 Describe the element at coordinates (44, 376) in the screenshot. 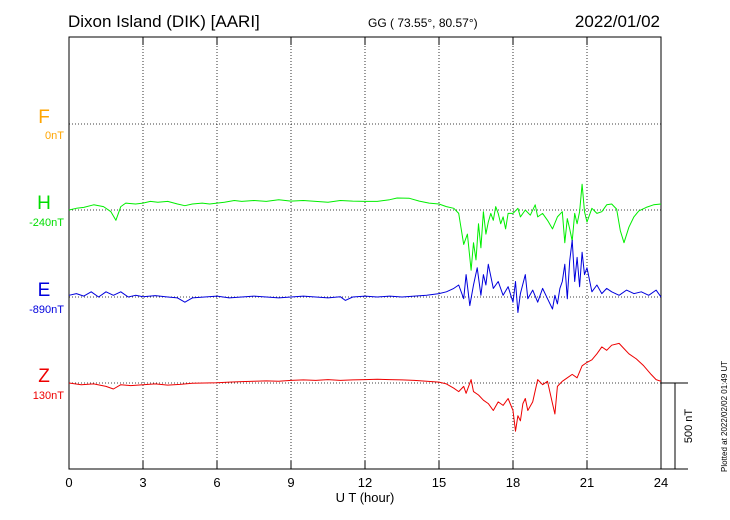

I see `label-Z: Z` at that location.